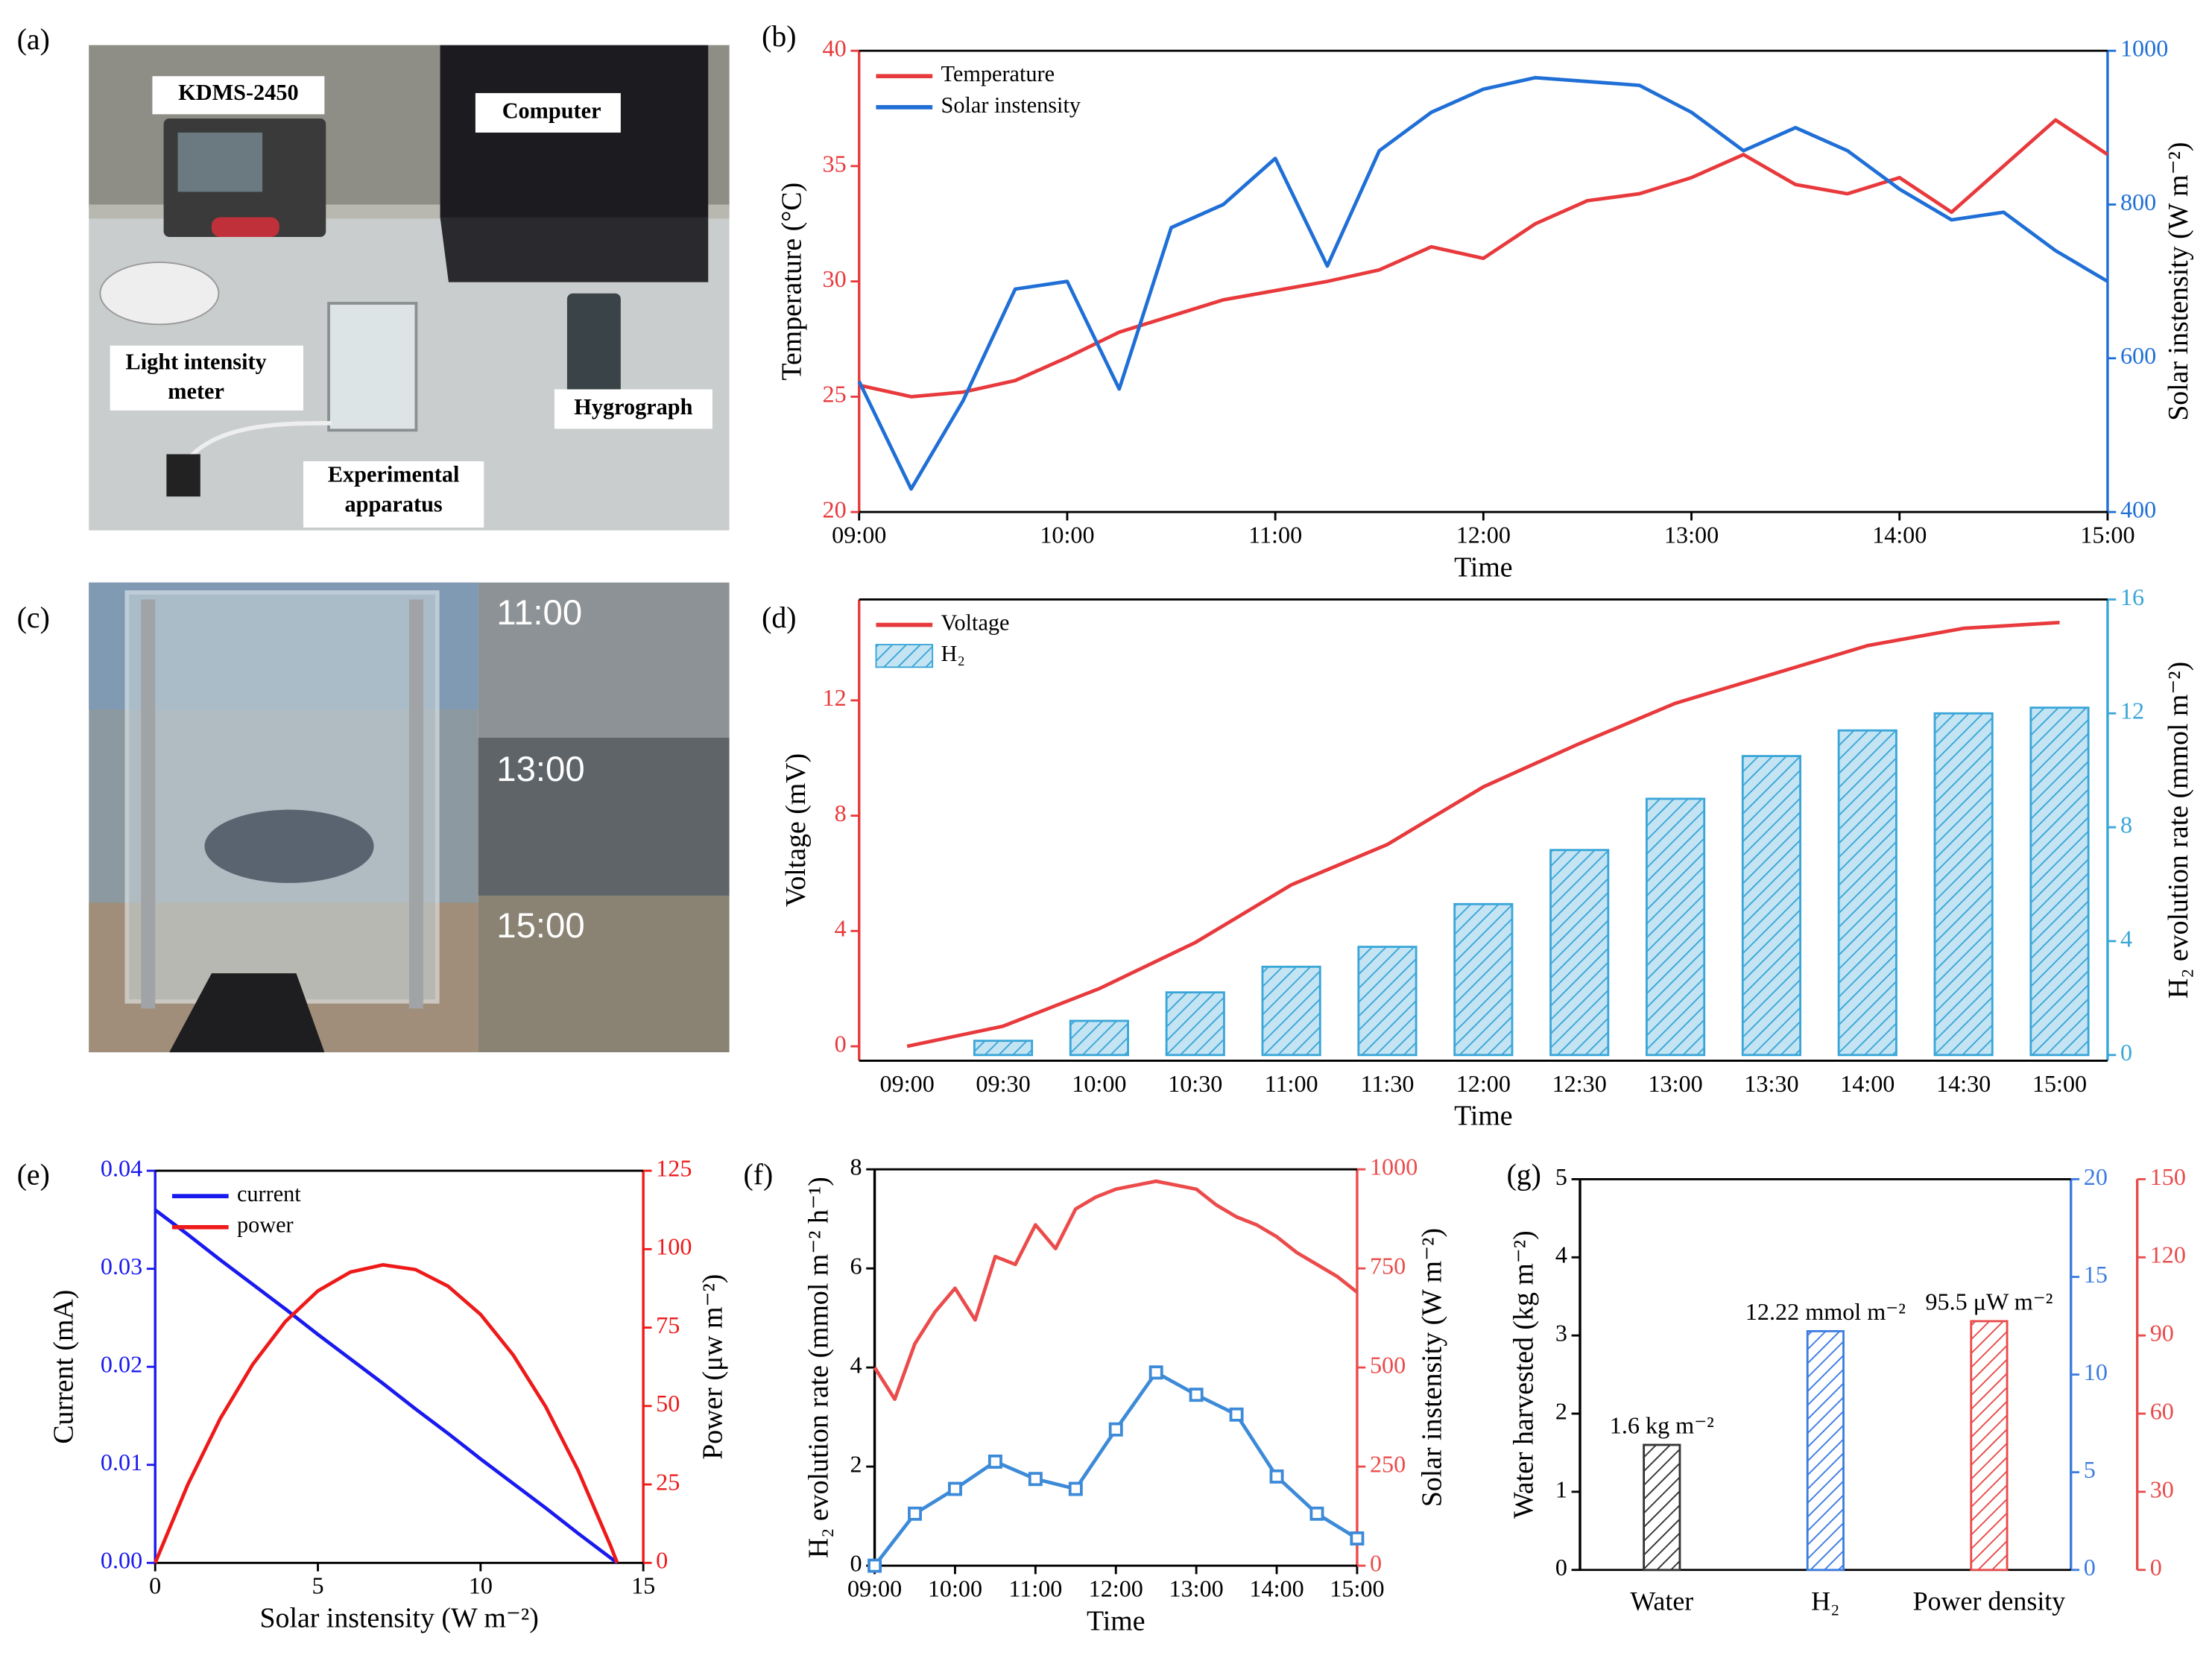 The width and height of the screenshot is (2212, 1664). Describe the element at coordinates (256, 444) in the screenshot. I see `tube` at that location.